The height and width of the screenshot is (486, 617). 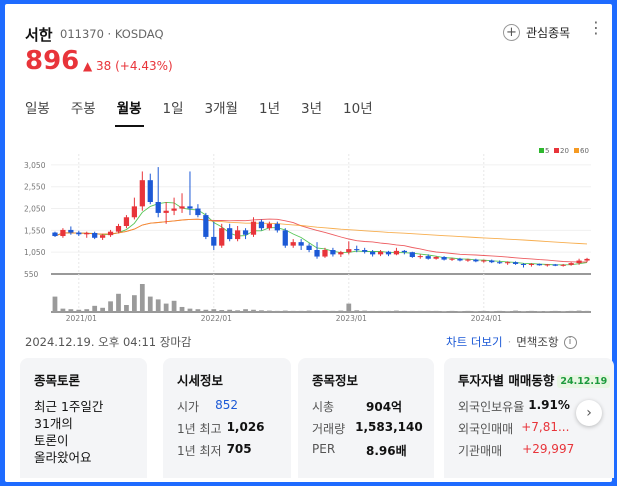 I want to click on row-value: 8.96배, so click(x=386, y=451).